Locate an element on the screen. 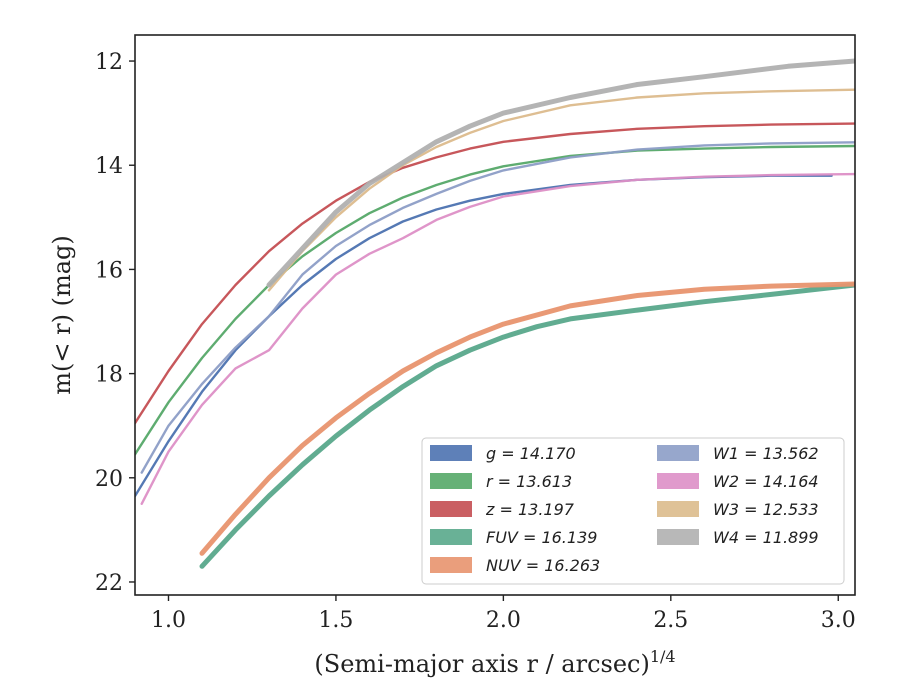  y-tick-label: 12 is located at coordinates (109, 62).